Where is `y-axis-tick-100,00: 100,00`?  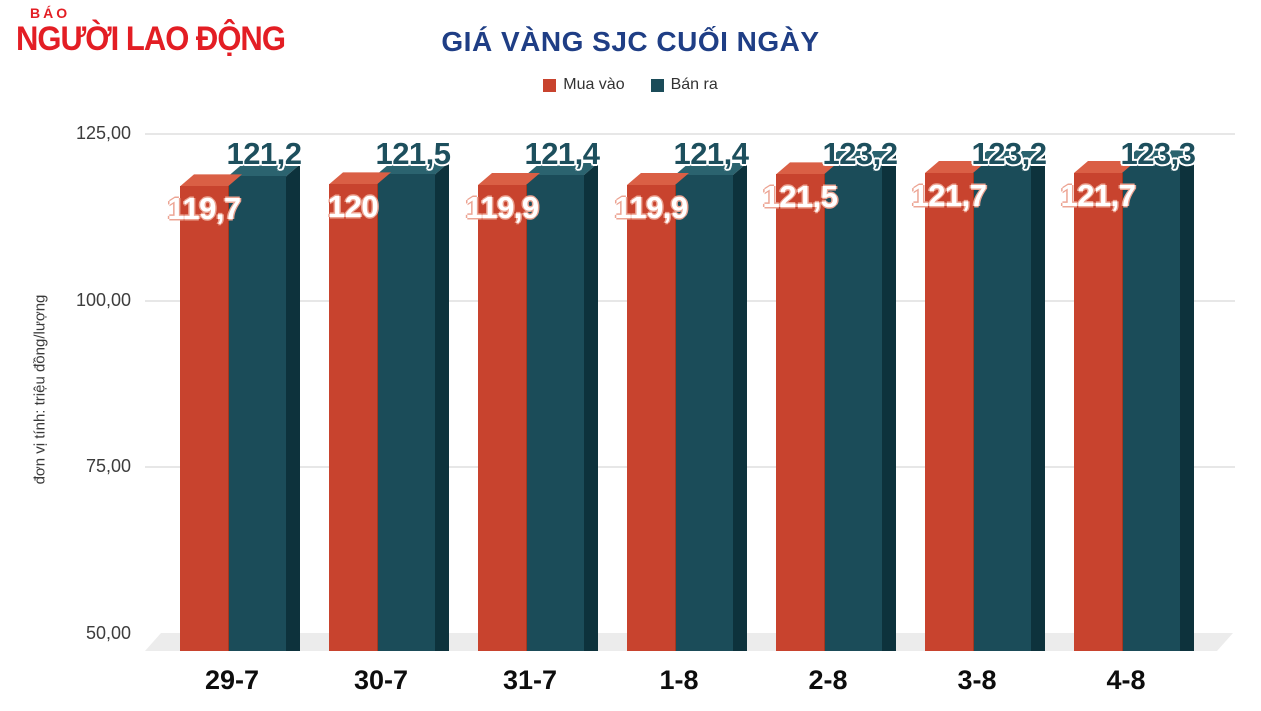
y-axis-tick-100,00: 100,00 is located at coordinates (103, 299).